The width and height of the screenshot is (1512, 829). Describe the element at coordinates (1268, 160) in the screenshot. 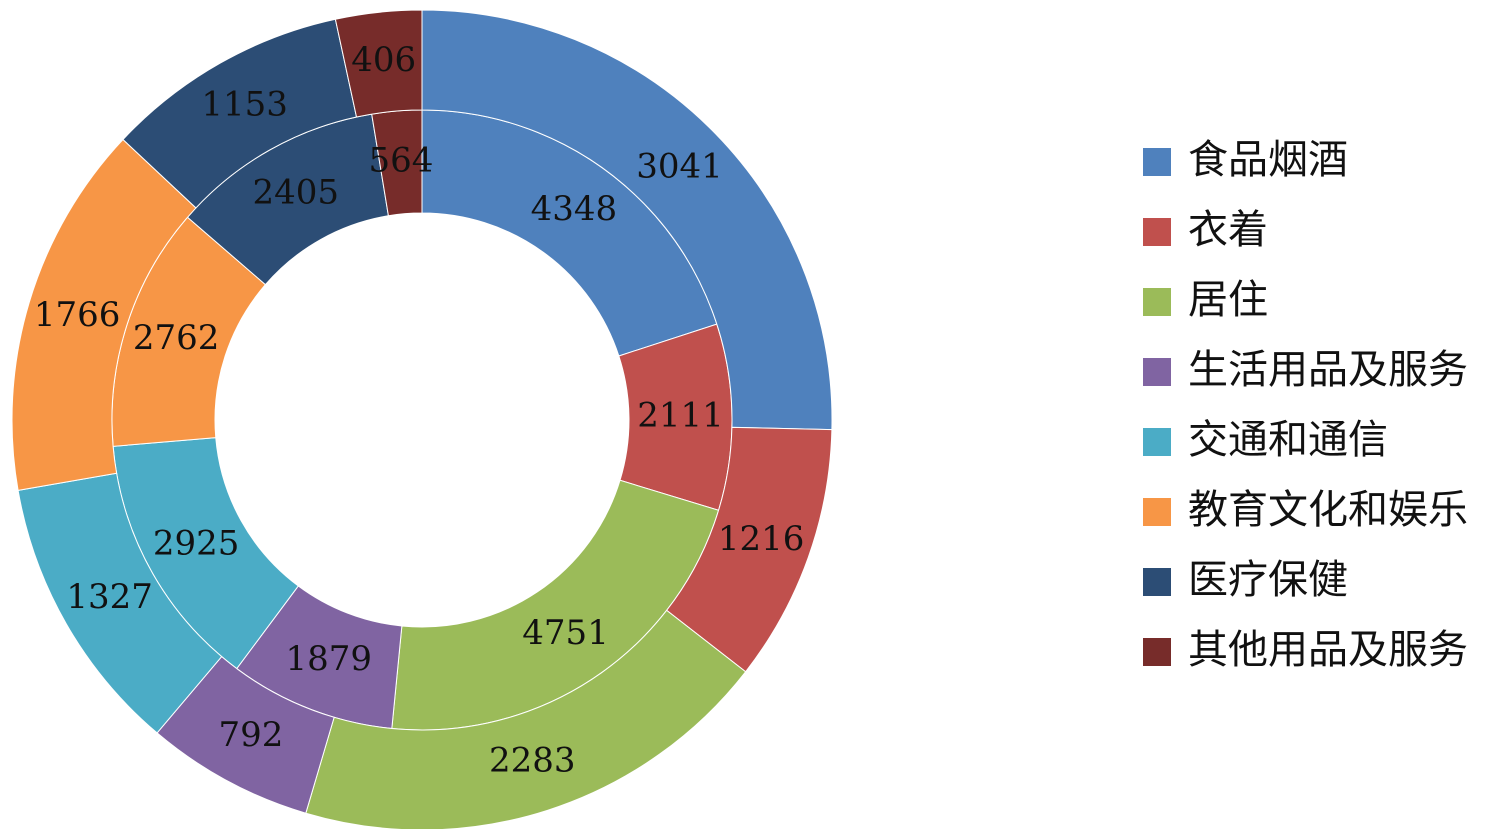

I see `legend-label: 食品烟酒` at that location.